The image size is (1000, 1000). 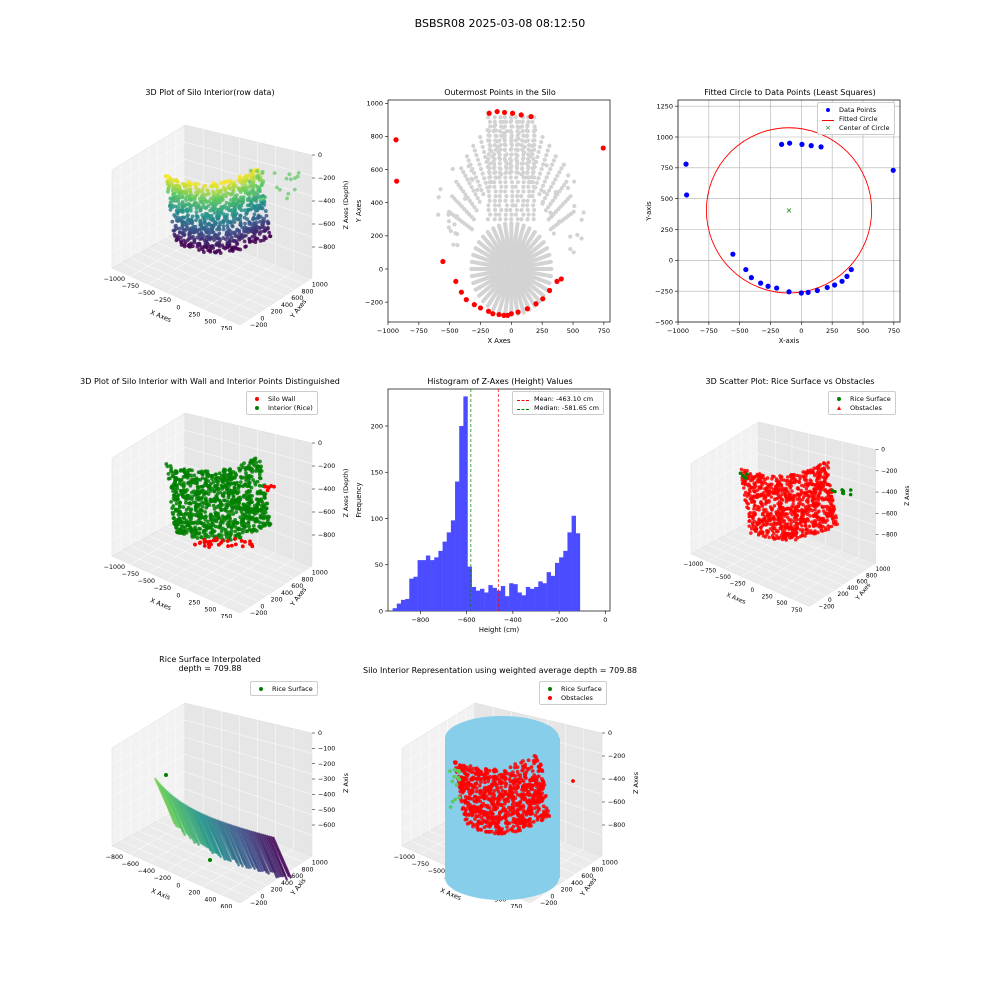 I want to click on p1-ztick-label: −800, so click(x=326, y=247).